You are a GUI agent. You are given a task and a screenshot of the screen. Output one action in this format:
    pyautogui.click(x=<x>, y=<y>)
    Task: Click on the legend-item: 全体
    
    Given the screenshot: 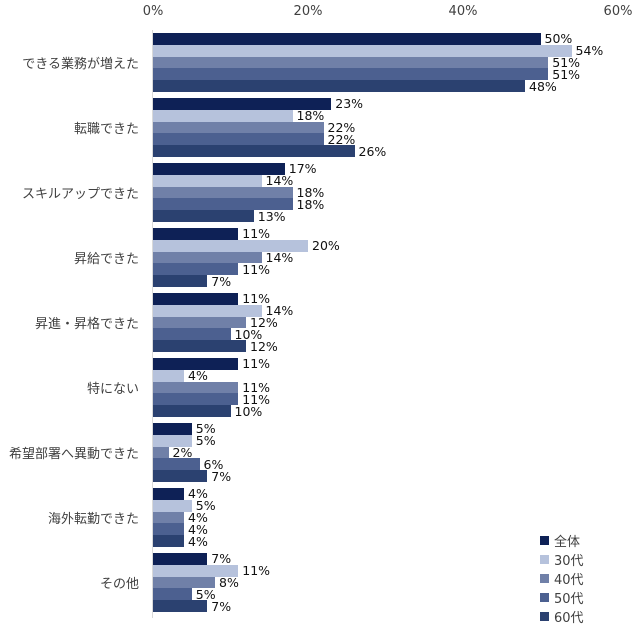 What is the action you would take?
    pyautogui.click(x=562, y=540)
    